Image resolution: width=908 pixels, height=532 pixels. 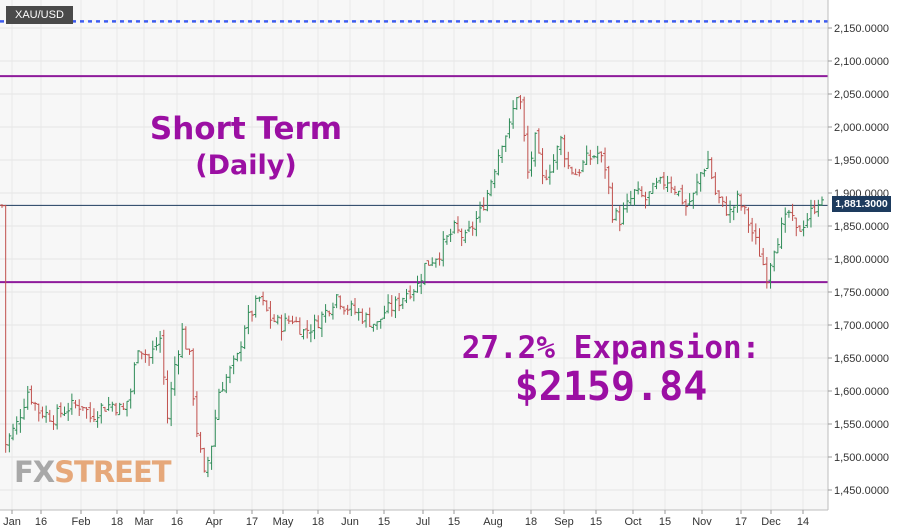 What do you see at coordinates (493, 522) in the screenshot?
I see `x-tick-label: Aug` at bounding box center [493, 522].